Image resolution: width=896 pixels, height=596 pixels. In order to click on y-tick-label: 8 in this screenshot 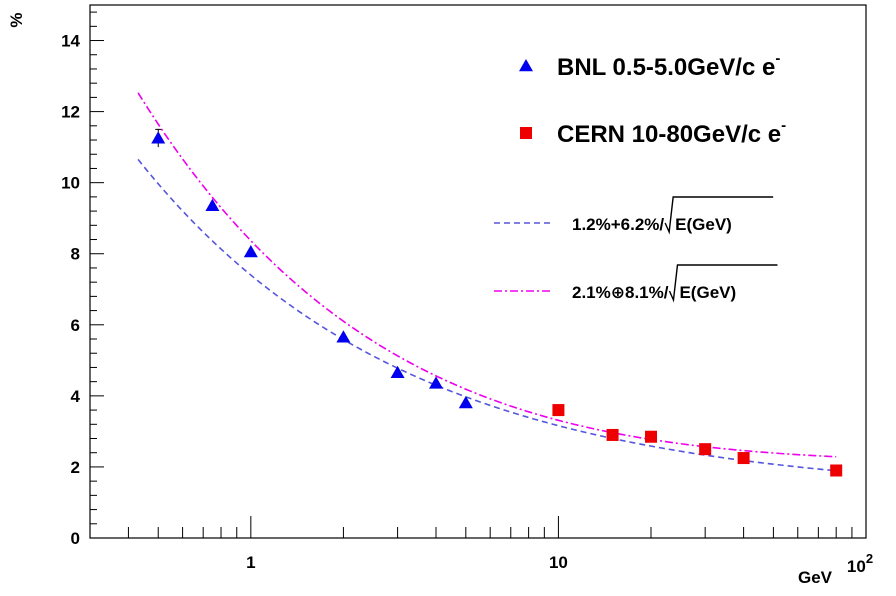, I will do `click(75, 254)`.